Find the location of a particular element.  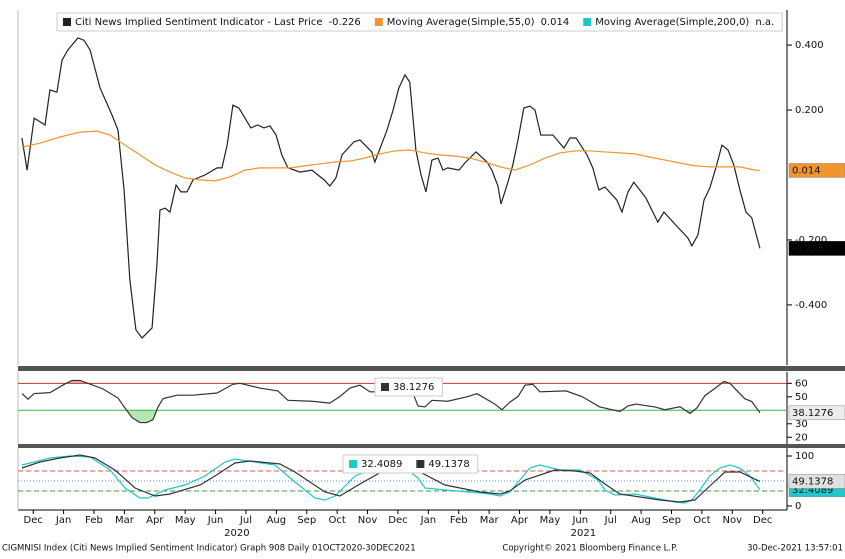

legend-value: 38.1276 is located at coordinates (413, 387).